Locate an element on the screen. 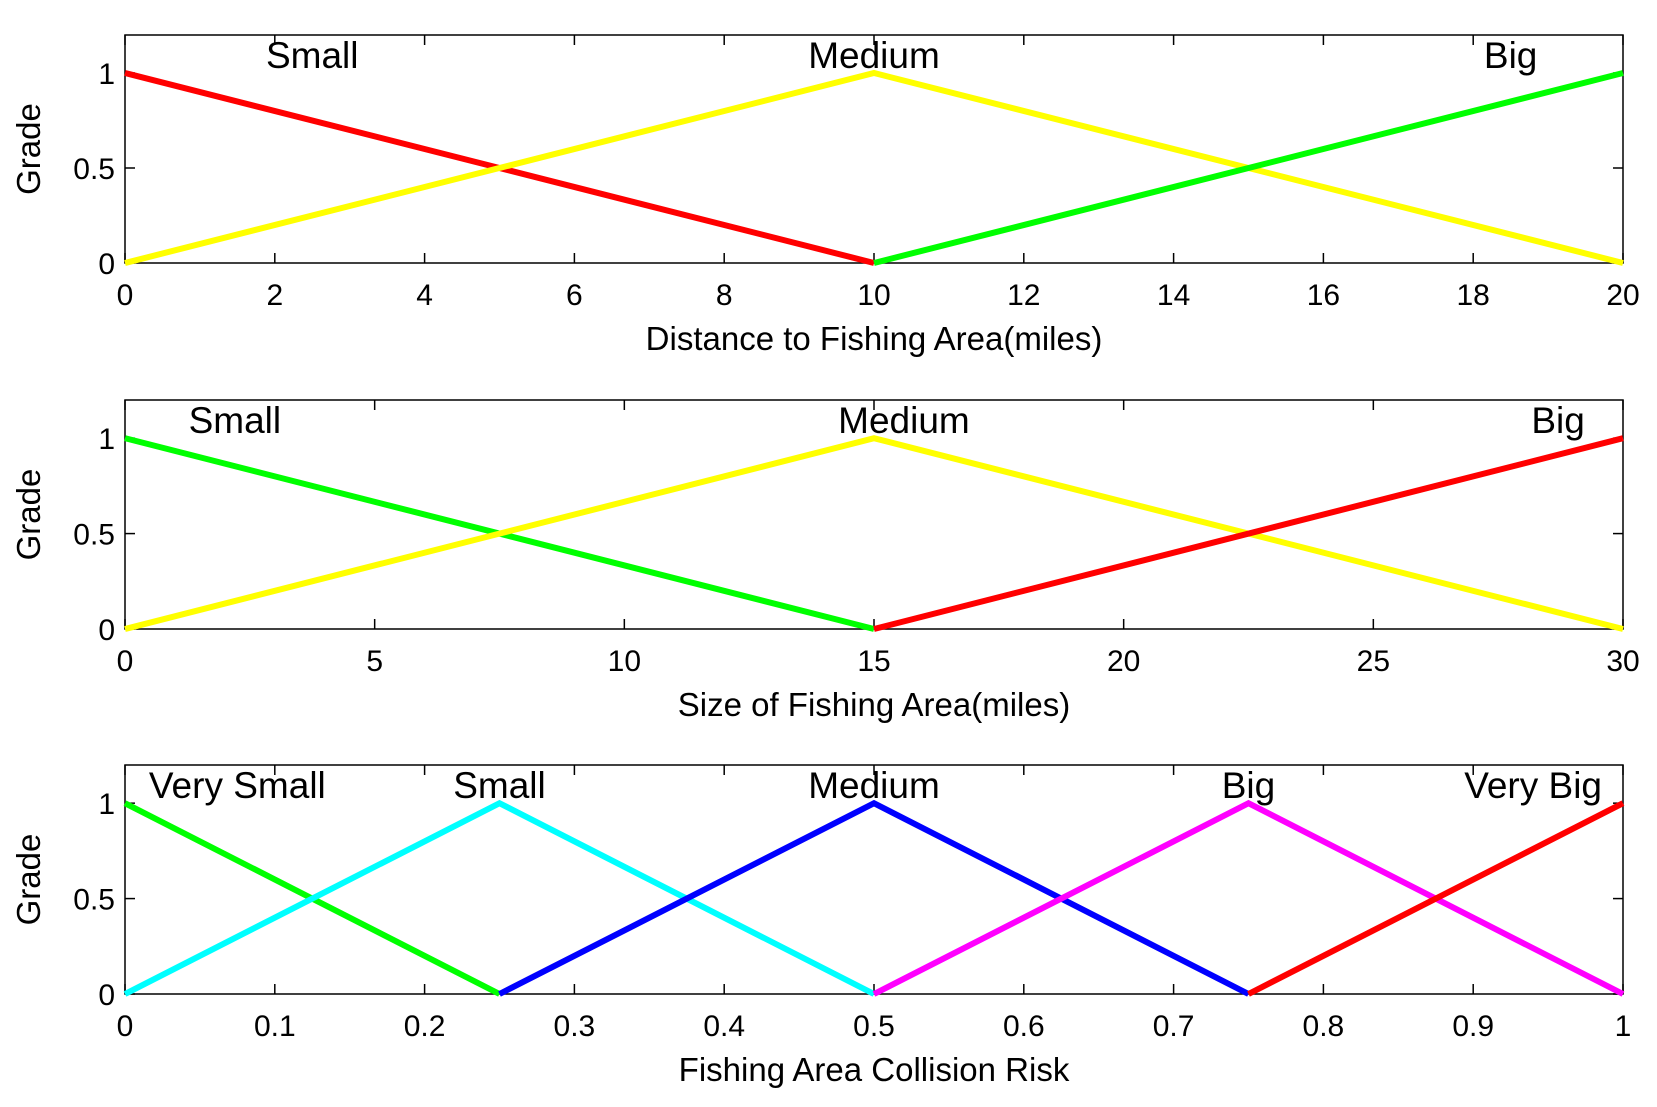  x-tick-label: 0.2 is located at coordinates (425, 1026).